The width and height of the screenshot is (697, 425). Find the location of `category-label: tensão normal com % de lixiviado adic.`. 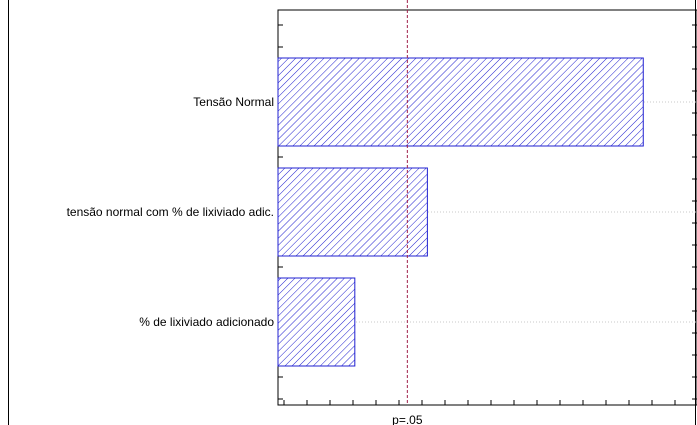

category-label: tensão normal com % de lixiviado adic. is located at coordinates (170, 212).